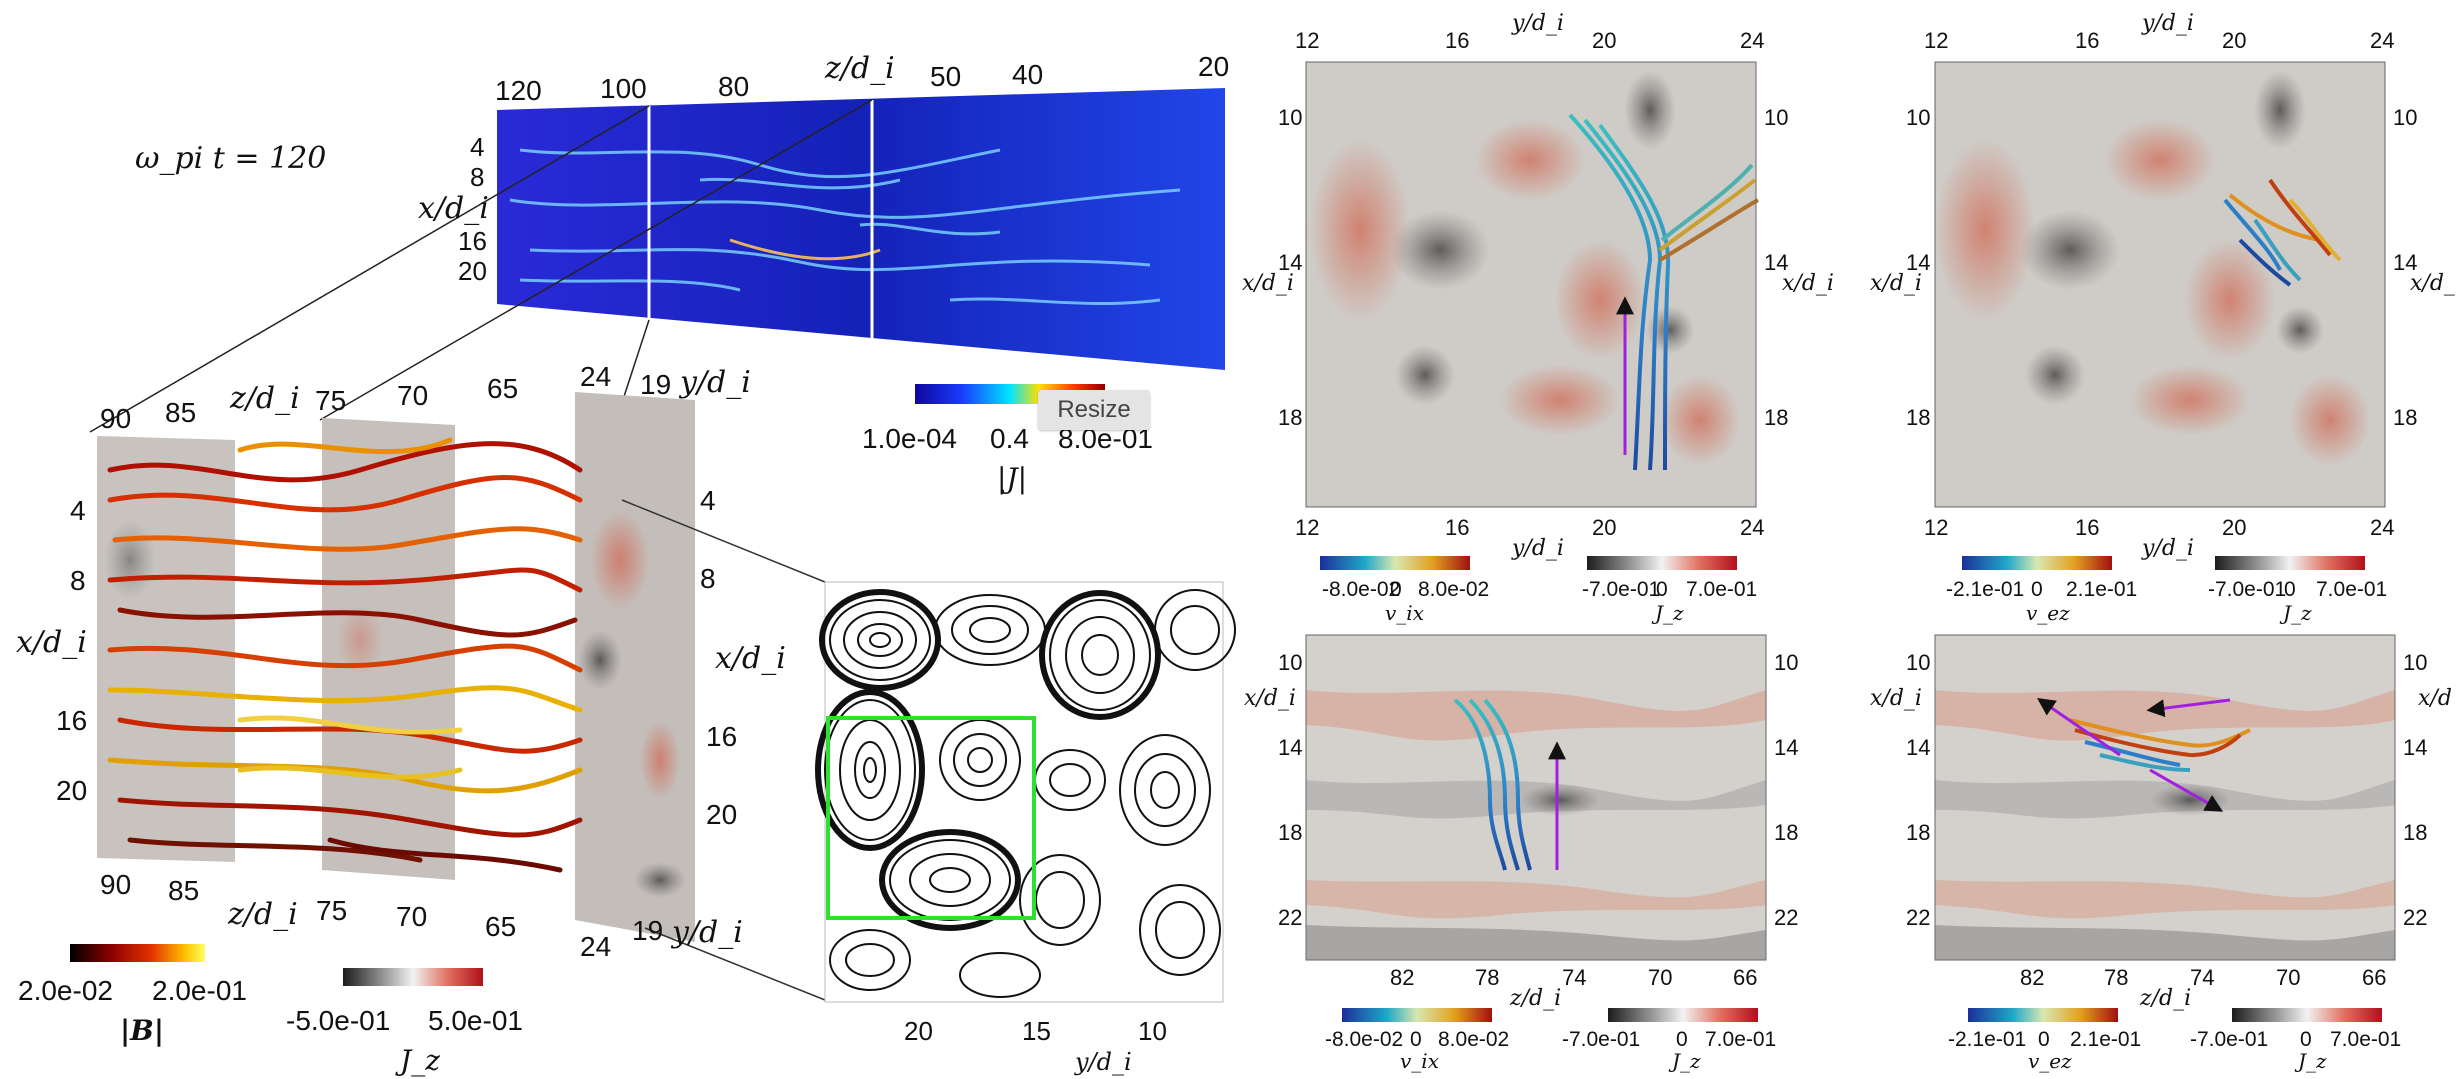 Image resolution: width=2456 pixels, height=1079 pixels. Describe the element at coordinates (2116, 977) in the screenshot. I see `panel-tick: 78` at that location.